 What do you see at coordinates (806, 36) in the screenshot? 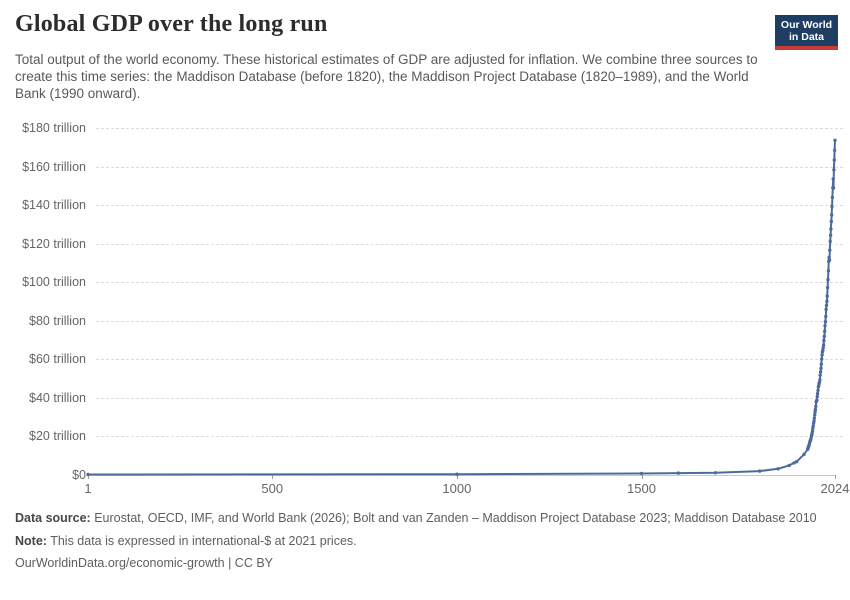
I see `owid-logo-line2: in Data` at bounding box center [806, 36].